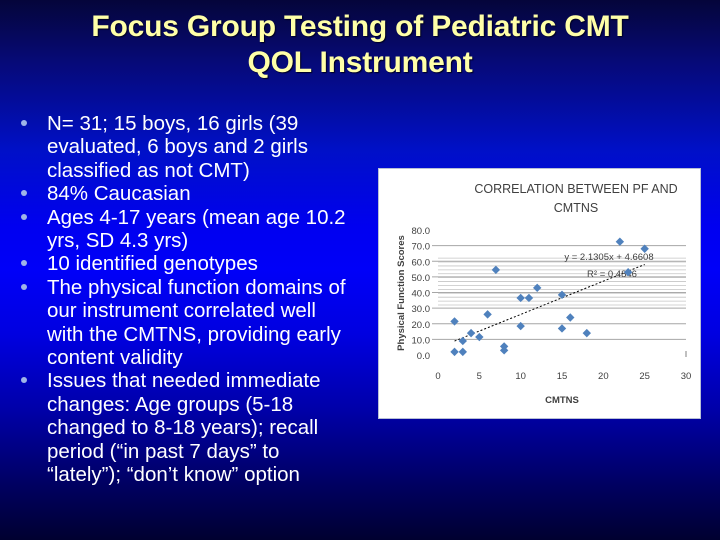 This screenshot has height=540, width=720. What do you see at coordinates (479, 376) in the screenshot?
I see `x-tick-label: 5` at bounding box center [479, 376].